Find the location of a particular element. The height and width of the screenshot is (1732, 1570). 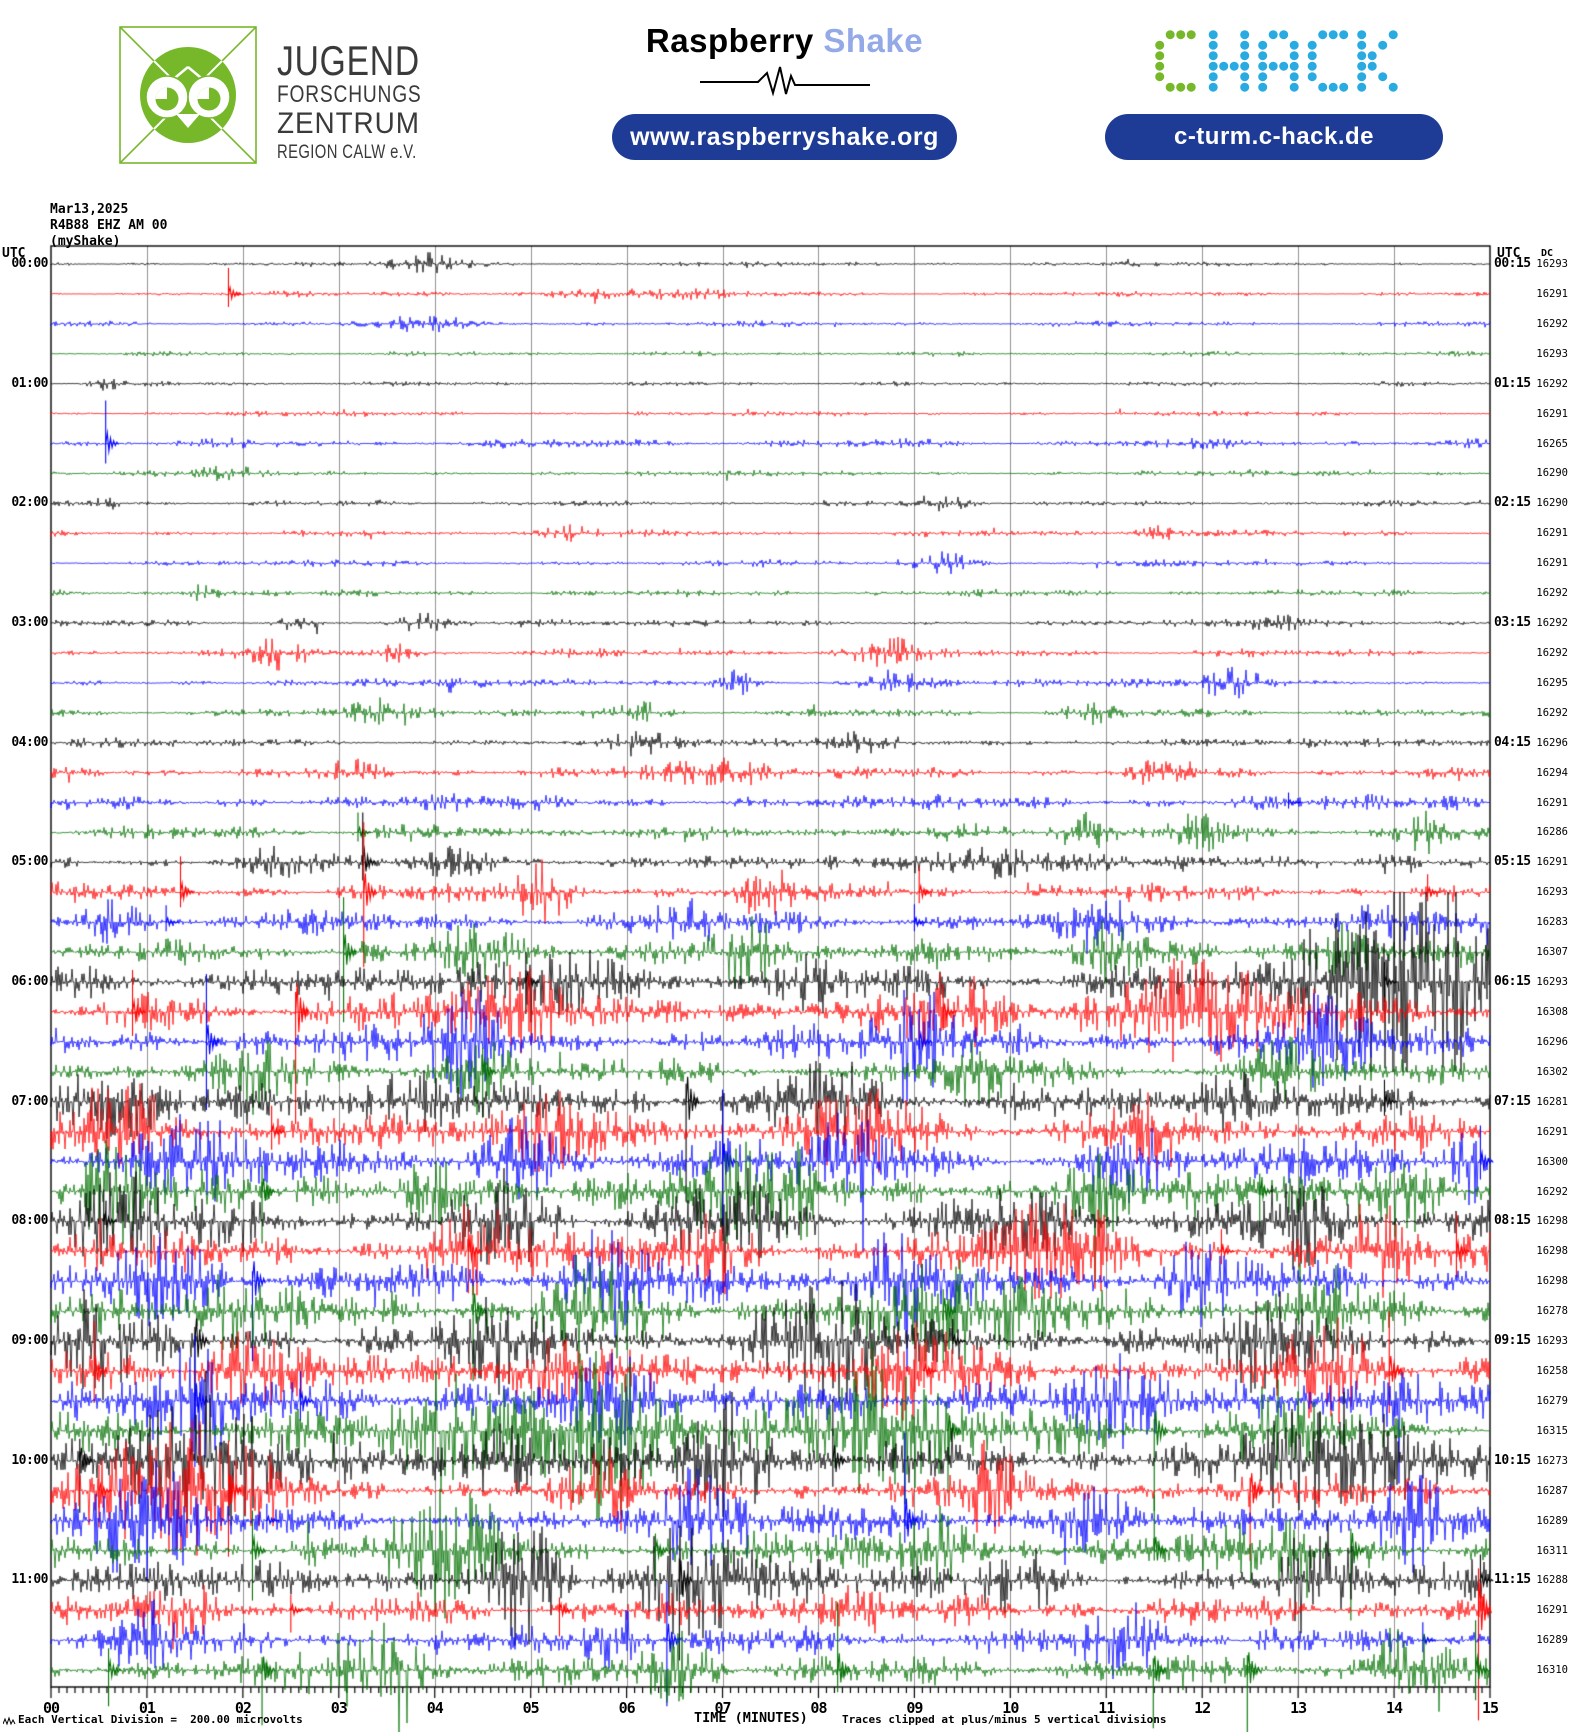

dc-value: 16288 is located at coordinates (1552, 1580).